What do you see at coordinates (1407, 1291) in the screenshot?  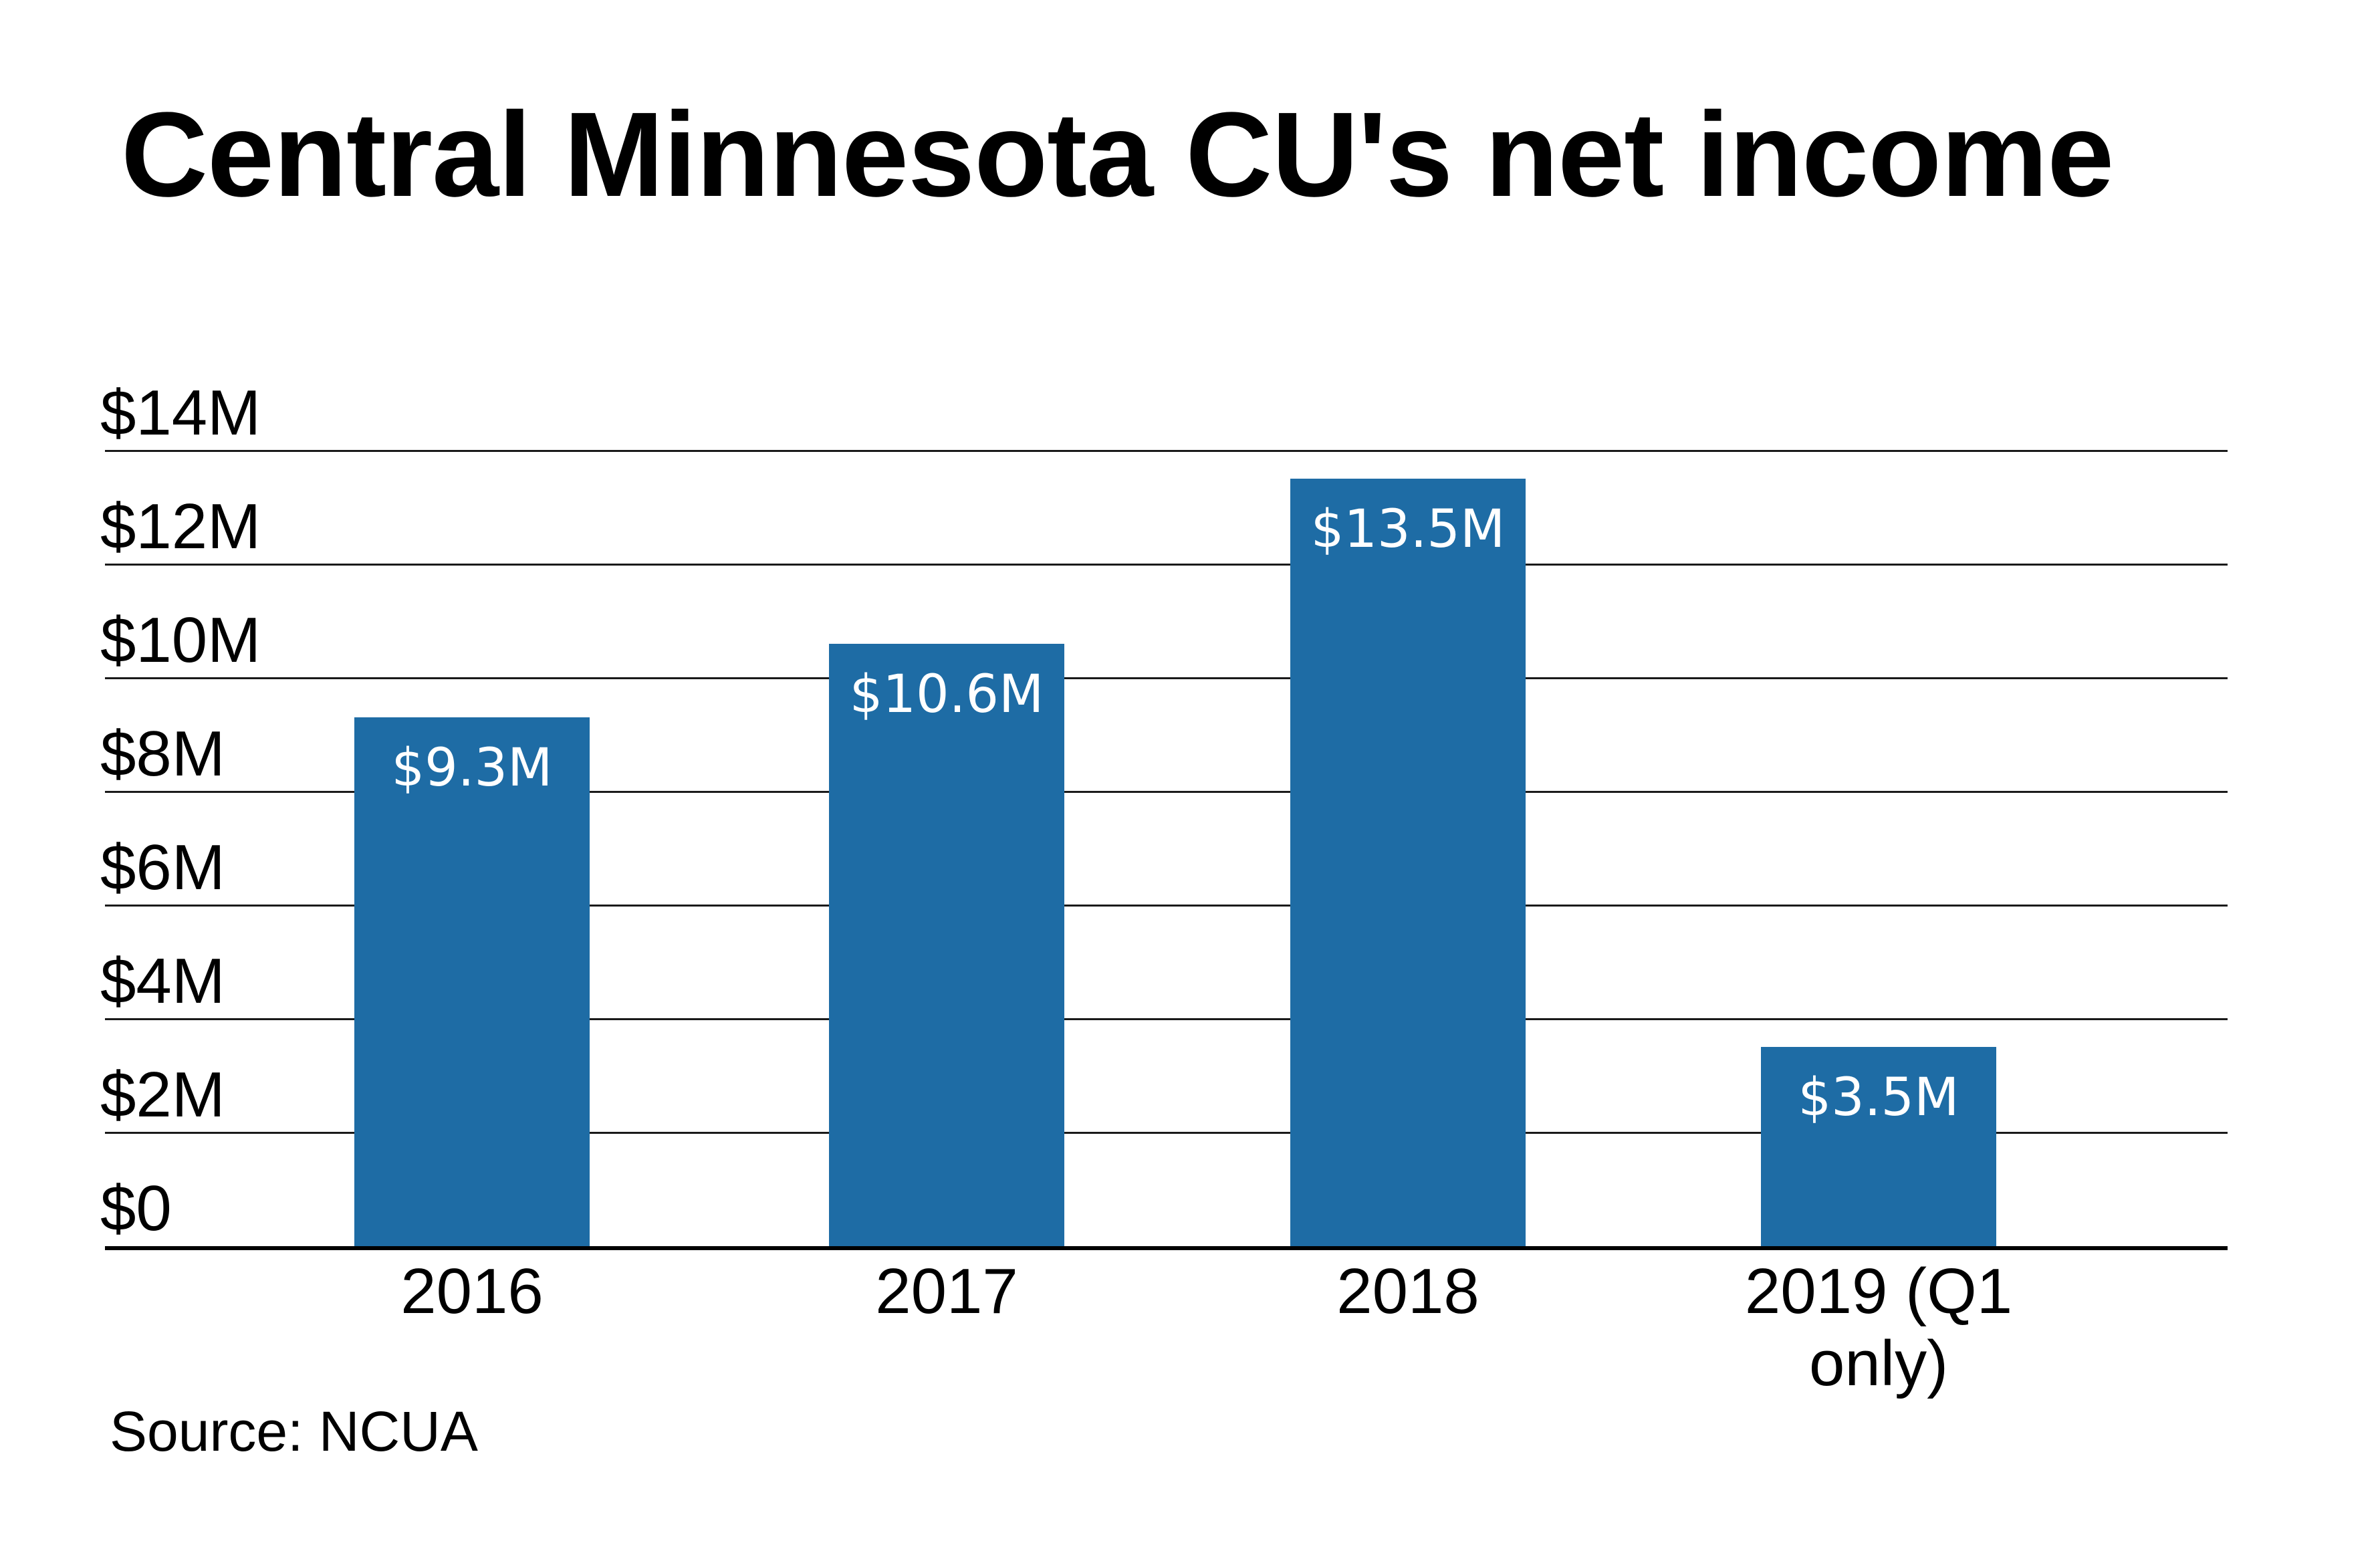 I see `x-axis-category-label: 2018` at bounding box center [1407, 1291].